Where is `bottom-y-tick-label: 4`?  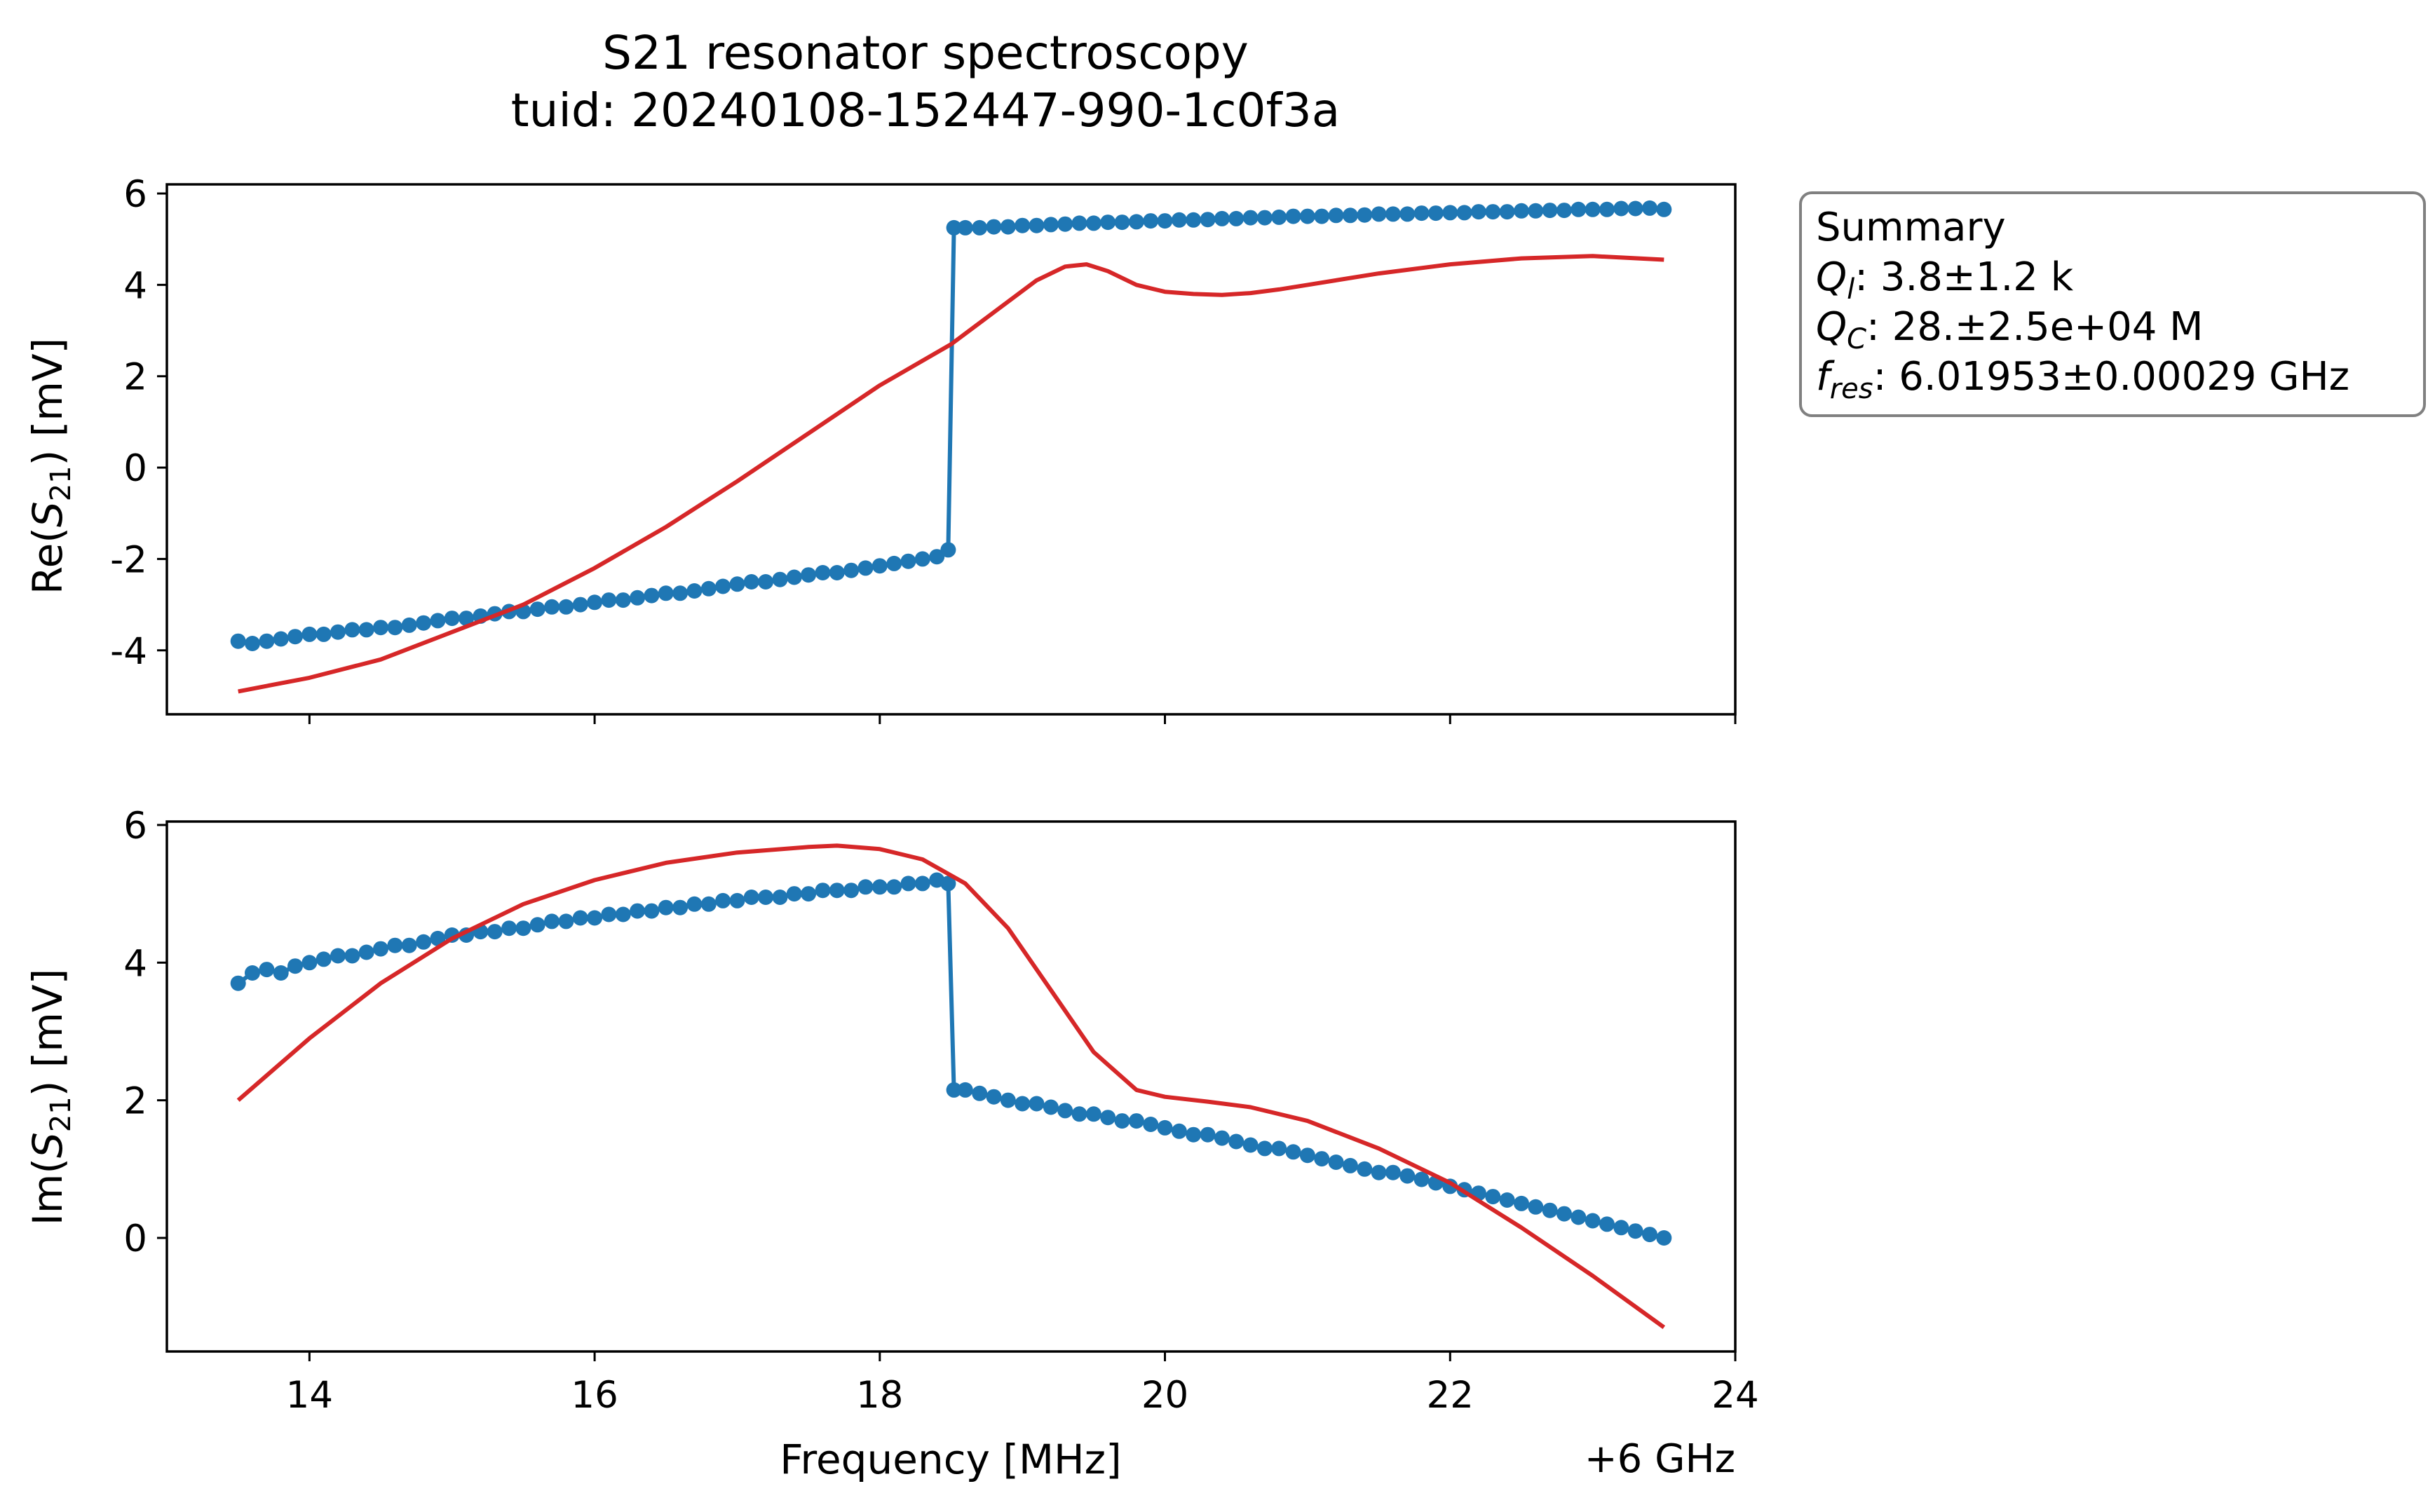
bottom-y-tick-label: 4 is located at coordinates (135, 963).